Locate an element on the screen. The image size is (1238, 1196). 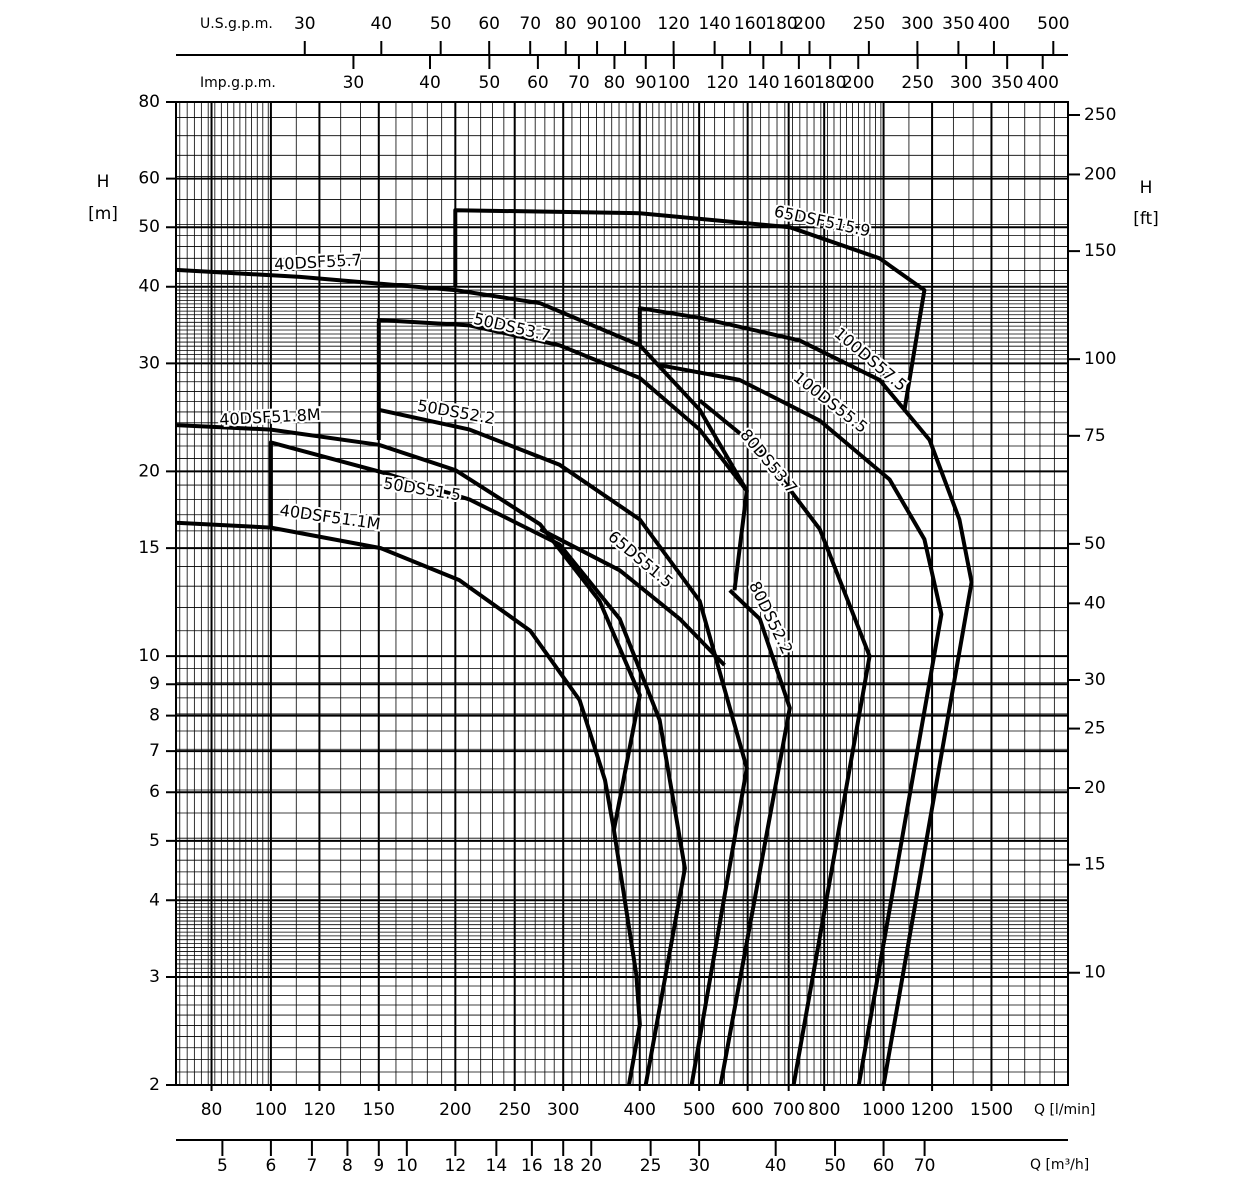
axis-tick-label: 5 is located at coordinates (222, 1166).